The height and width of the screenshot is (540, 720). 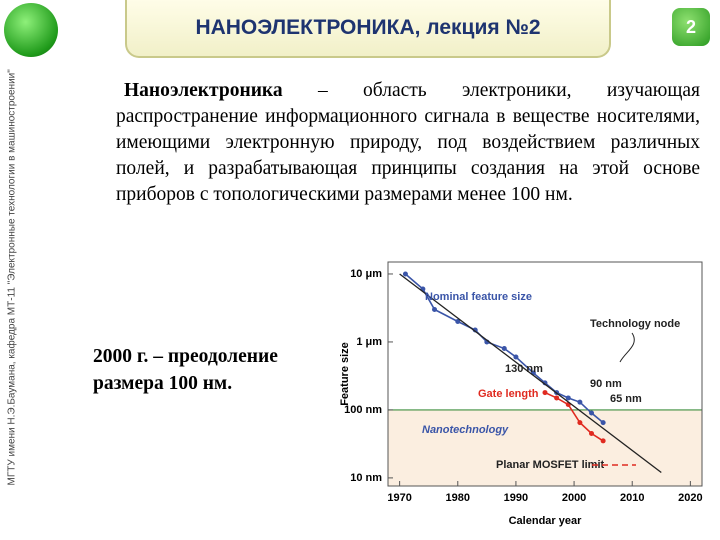 What do you see at coordinates (31, 30) in the screenshot?
I see `logo-ball` at bounding box center [31, 30].